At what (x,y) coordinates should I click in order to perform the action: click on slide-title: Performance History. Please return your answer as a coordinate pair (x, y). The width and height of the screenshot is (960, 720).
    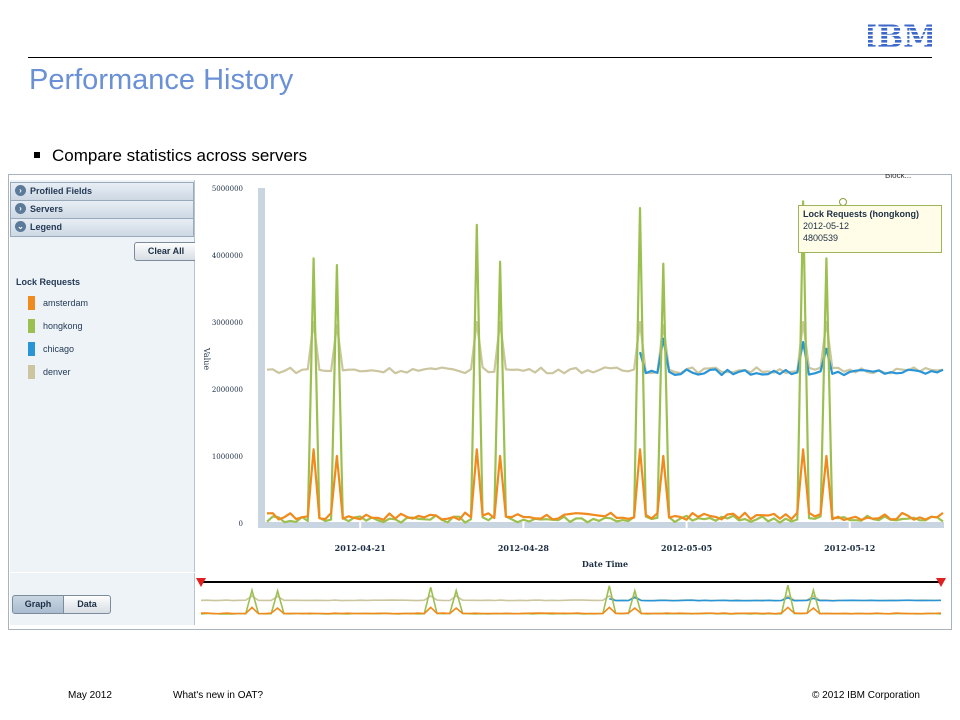
    Looking at the image, I should click on (161, 80).